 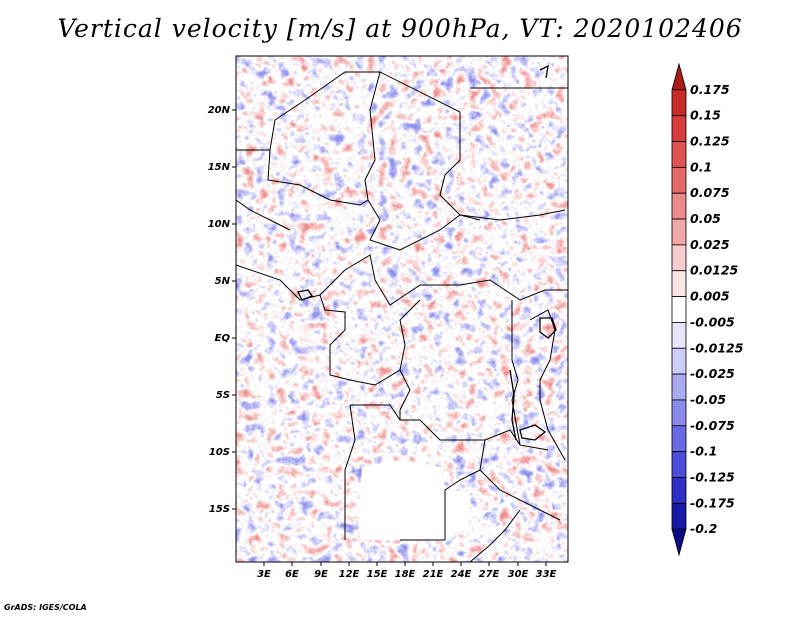 I want to click on colorbar-label: -0.175, so click(x=712, y=502).